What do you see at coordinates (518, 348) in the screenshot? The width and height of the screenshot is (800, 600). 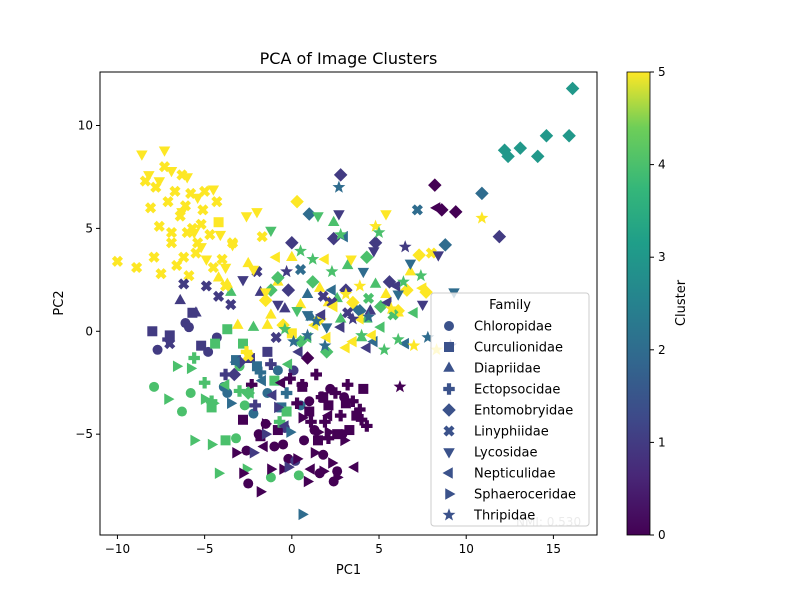 I see `legend-label-curculionidae: Curculionidae` at bounding box center [518, 348].